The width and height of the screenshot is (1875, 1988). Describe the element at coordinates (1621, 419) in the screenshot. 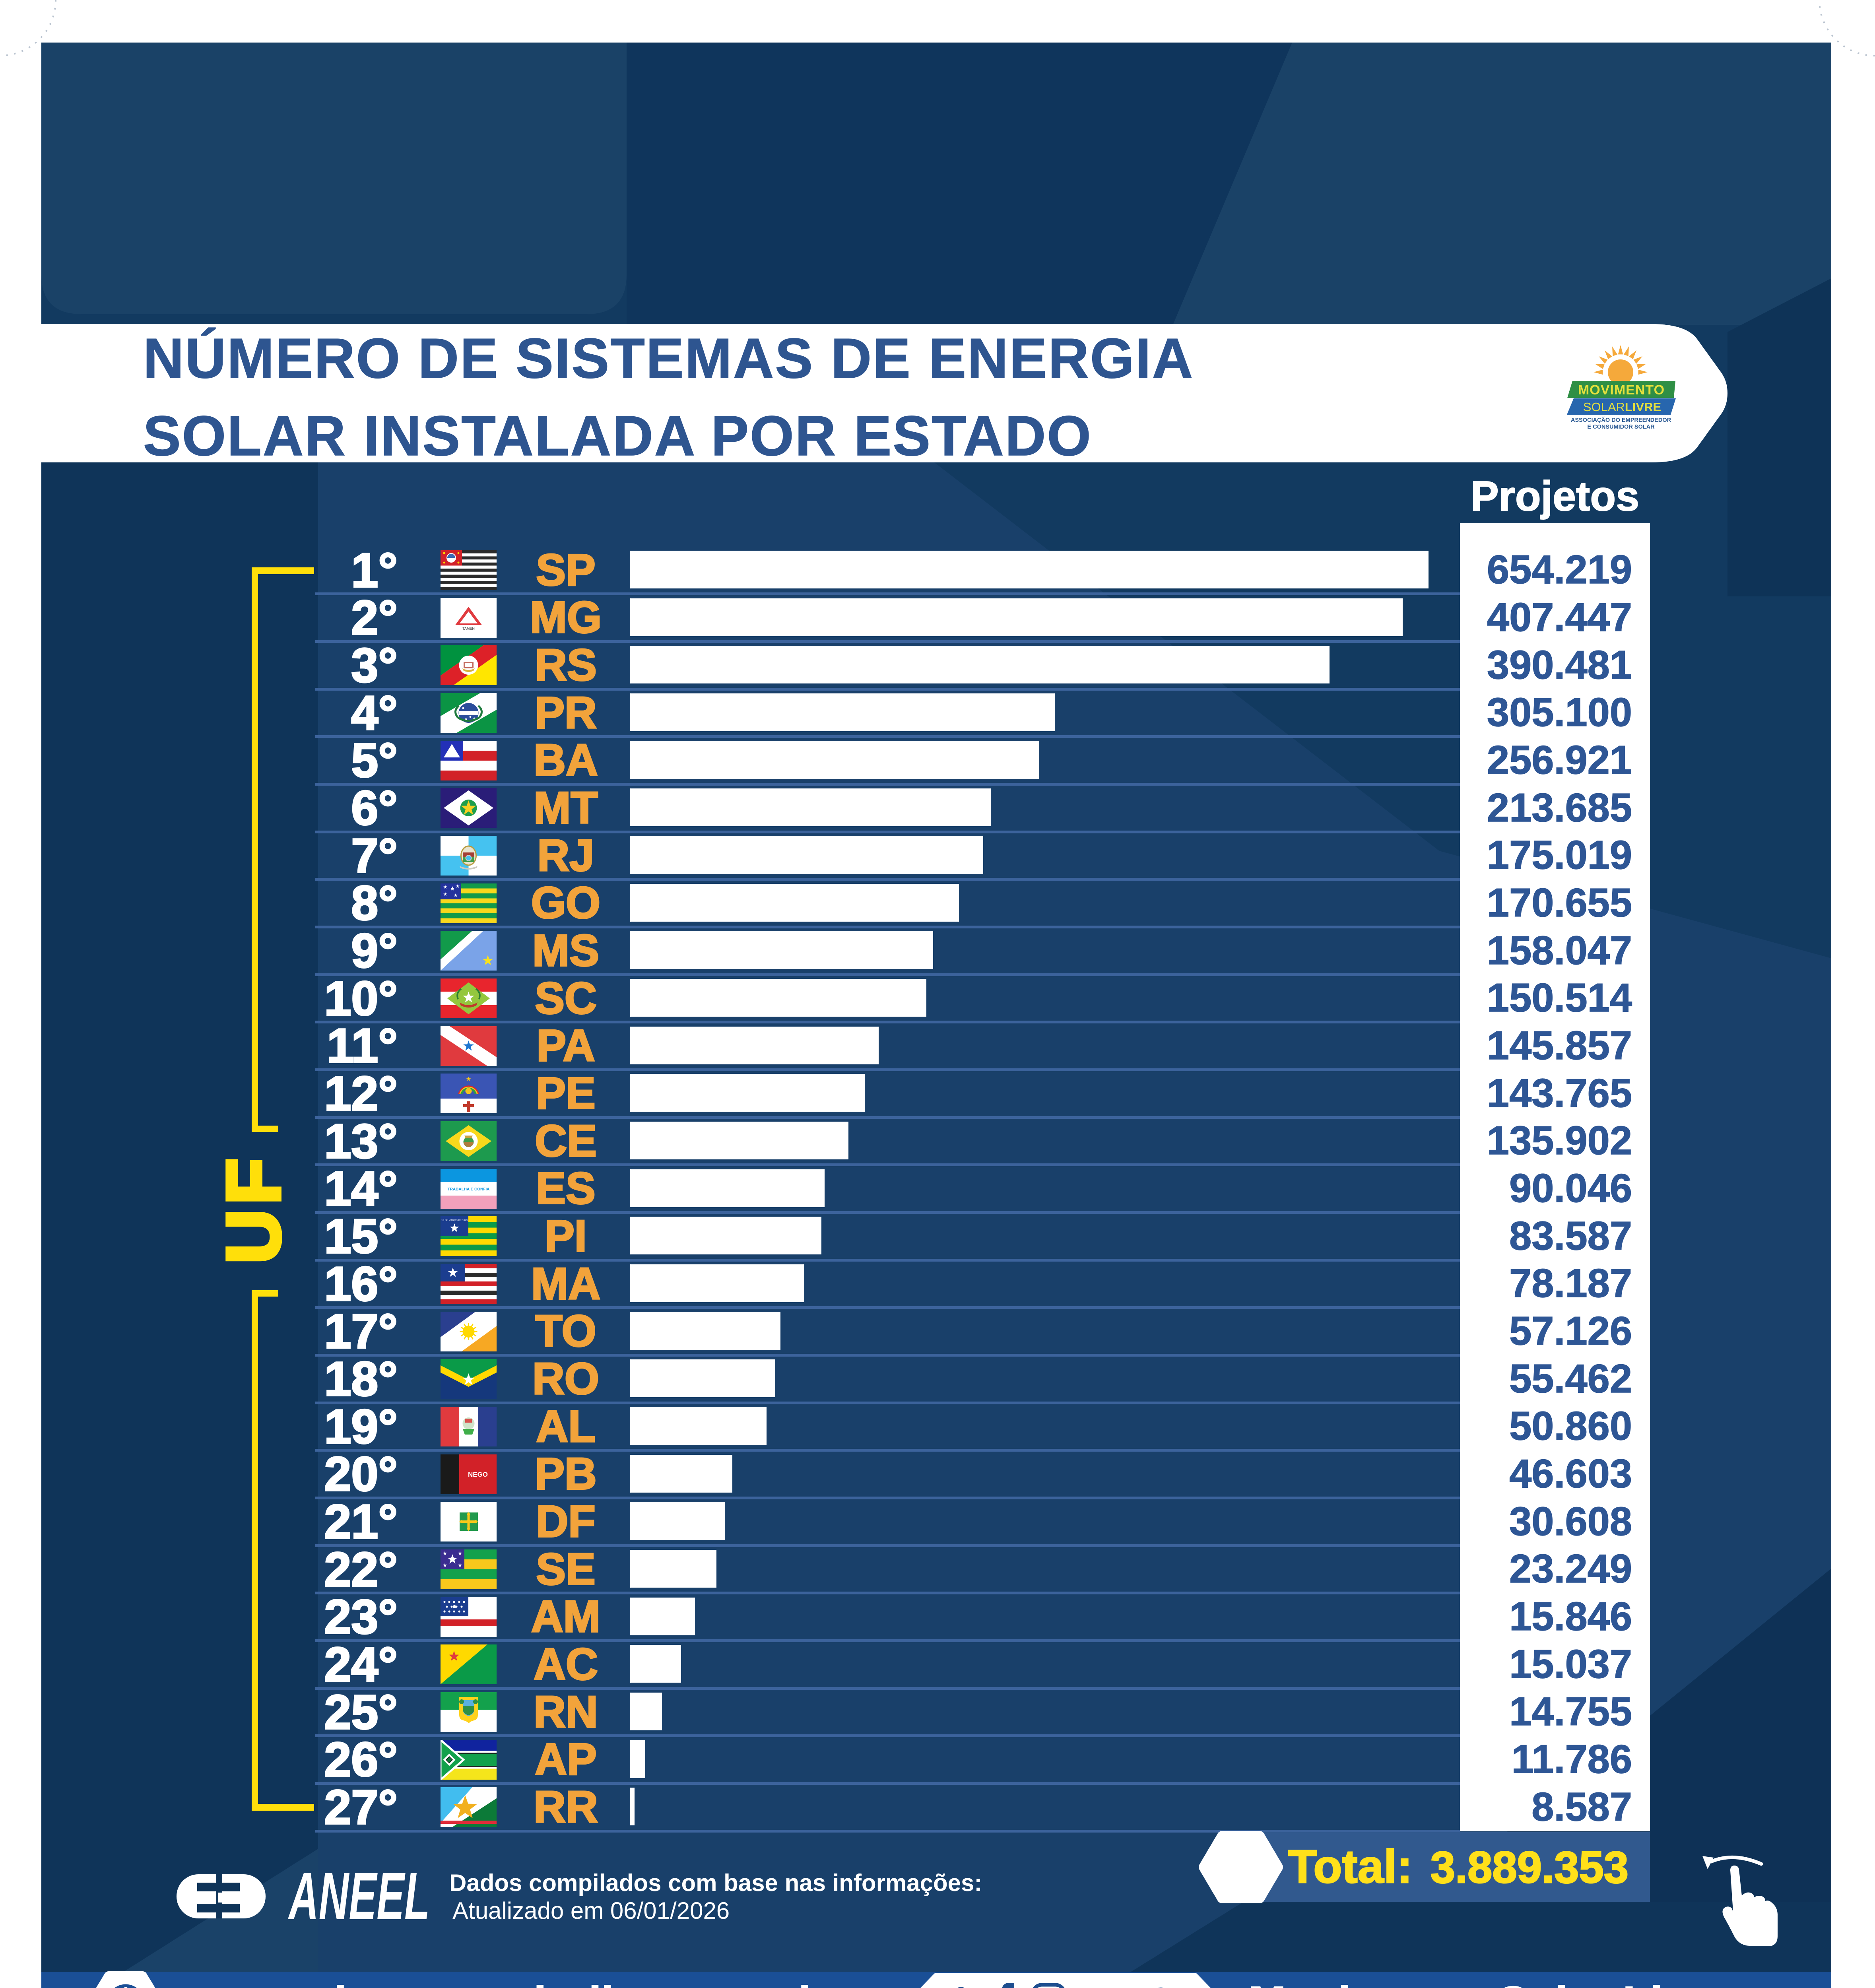

I see `svg-text: ASSOCIAÇÃO DO EMPREENDEDOR` at that location.